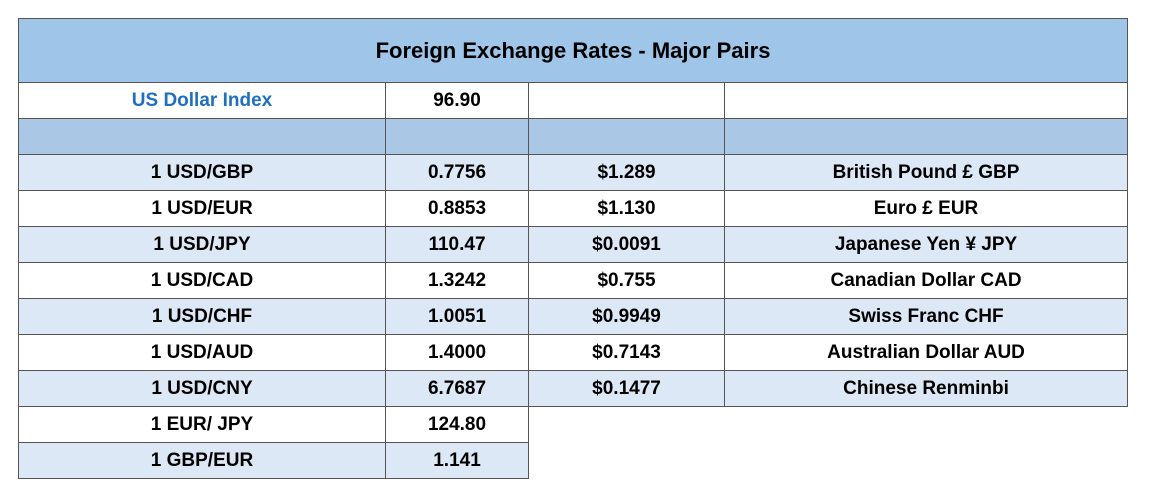 This screenshot has width=1150, height=498. What do you see at coordinates (926, 352) in the screenshot?
I see `currency-cell: Australian Dollar AUD` at bounding box center [926, 352].